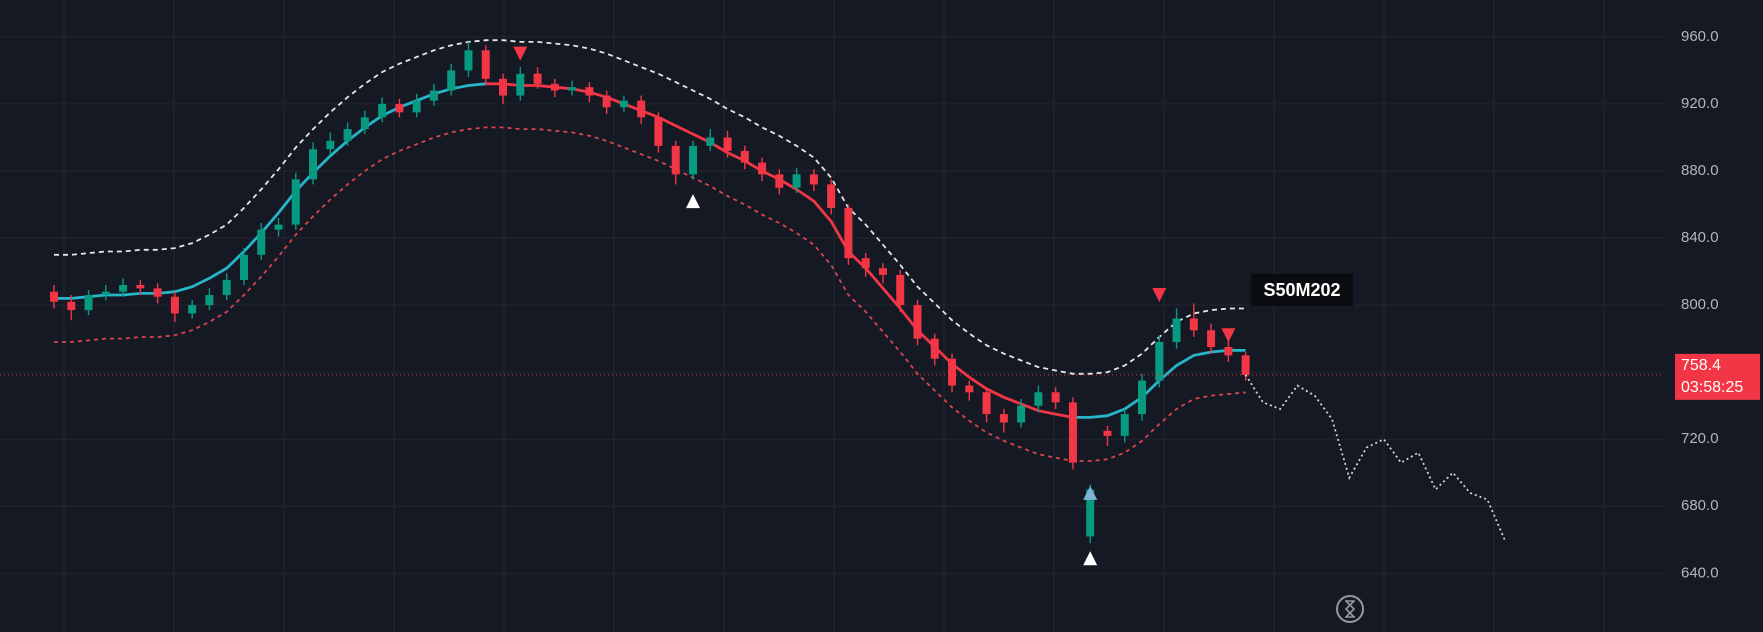 Image resolution: width=1763 pixels, height=632 pixels. I want to click on countdown-label: 03:58:25, so click(1712, 387).